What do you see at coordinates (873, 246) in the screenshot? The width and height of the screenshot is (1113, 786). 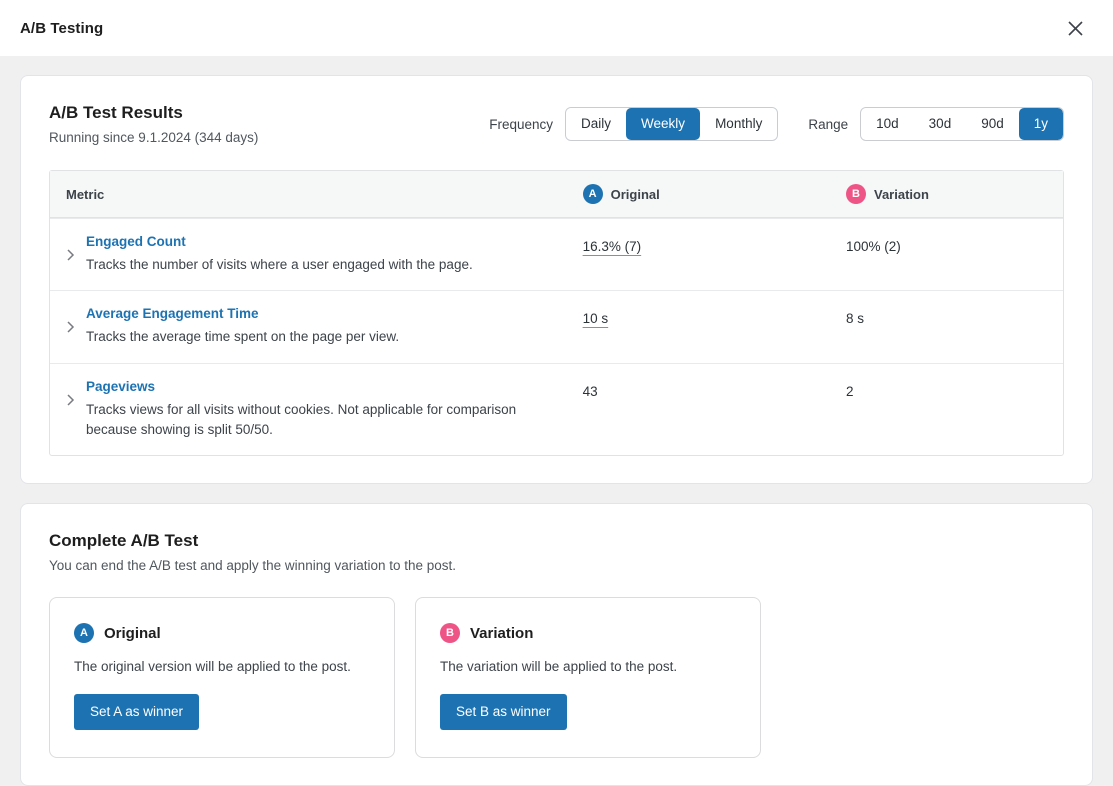 I see `variation-value-text: 100% (2)` at bounding box center [873, 246].